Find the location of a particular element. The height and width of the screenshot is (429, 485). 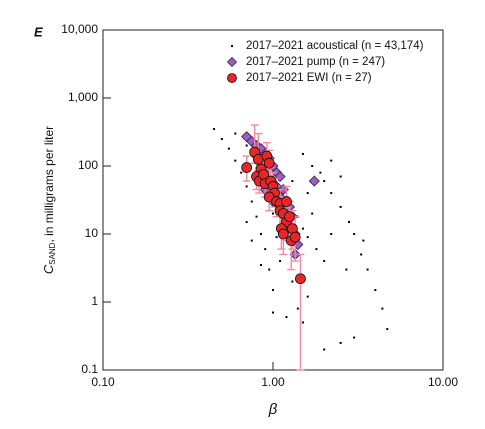

x-tick-label: 10.00 is located at coordinates (443, 382).